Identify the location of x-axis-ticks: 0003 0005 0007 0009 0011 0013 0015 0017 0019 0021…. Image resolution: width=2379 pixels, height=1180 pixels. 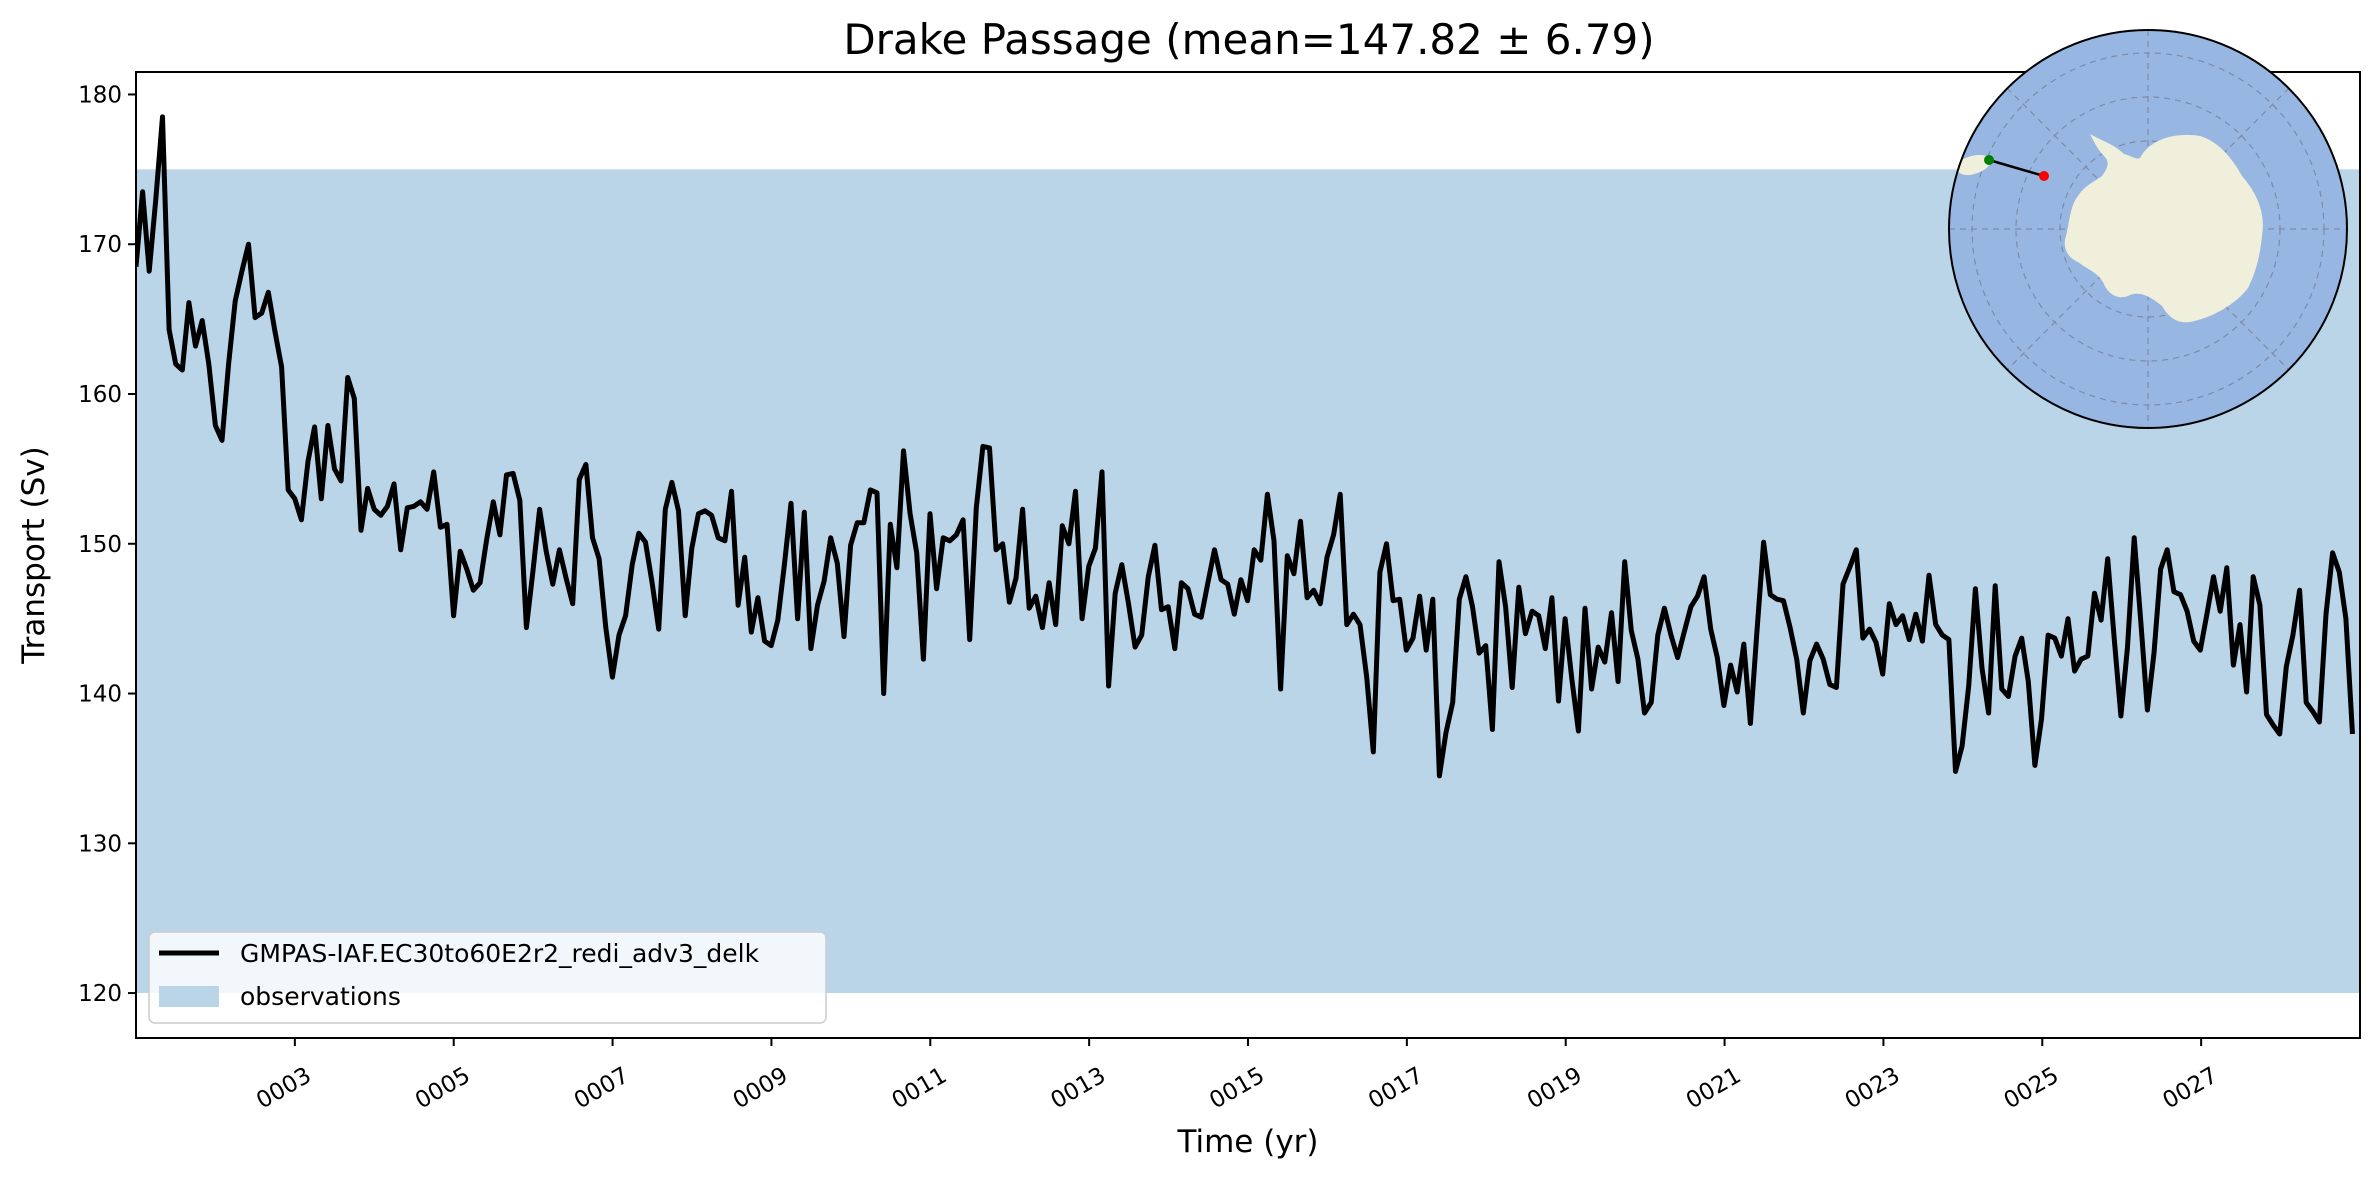
(1237, 1076).